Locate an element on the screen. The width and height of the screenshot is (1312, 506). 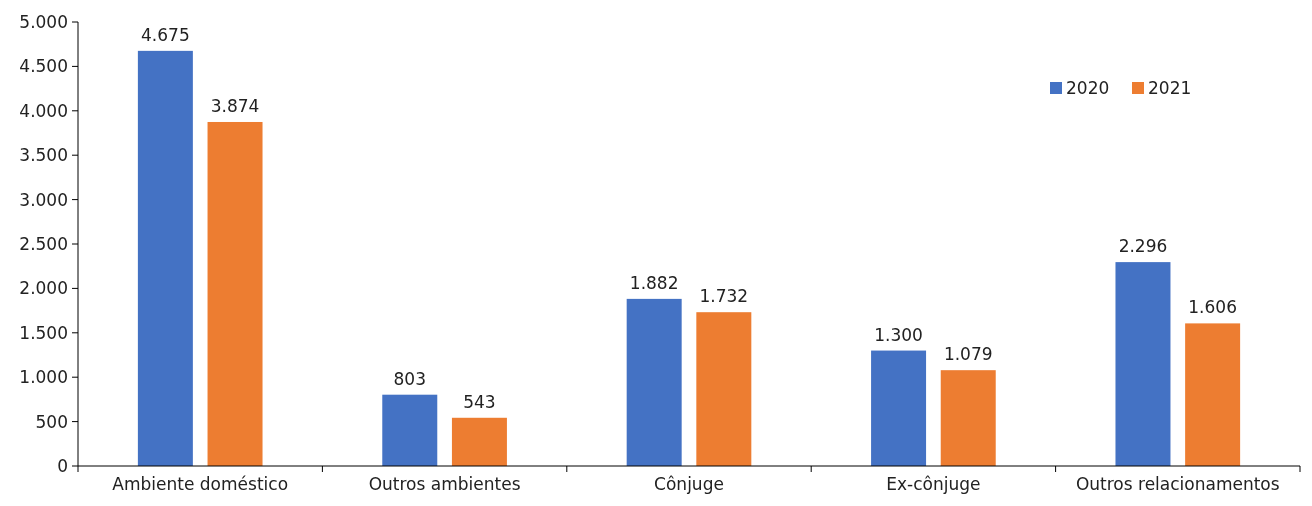
y-tick-label: 4.500 is located at coordinates (43, 66).